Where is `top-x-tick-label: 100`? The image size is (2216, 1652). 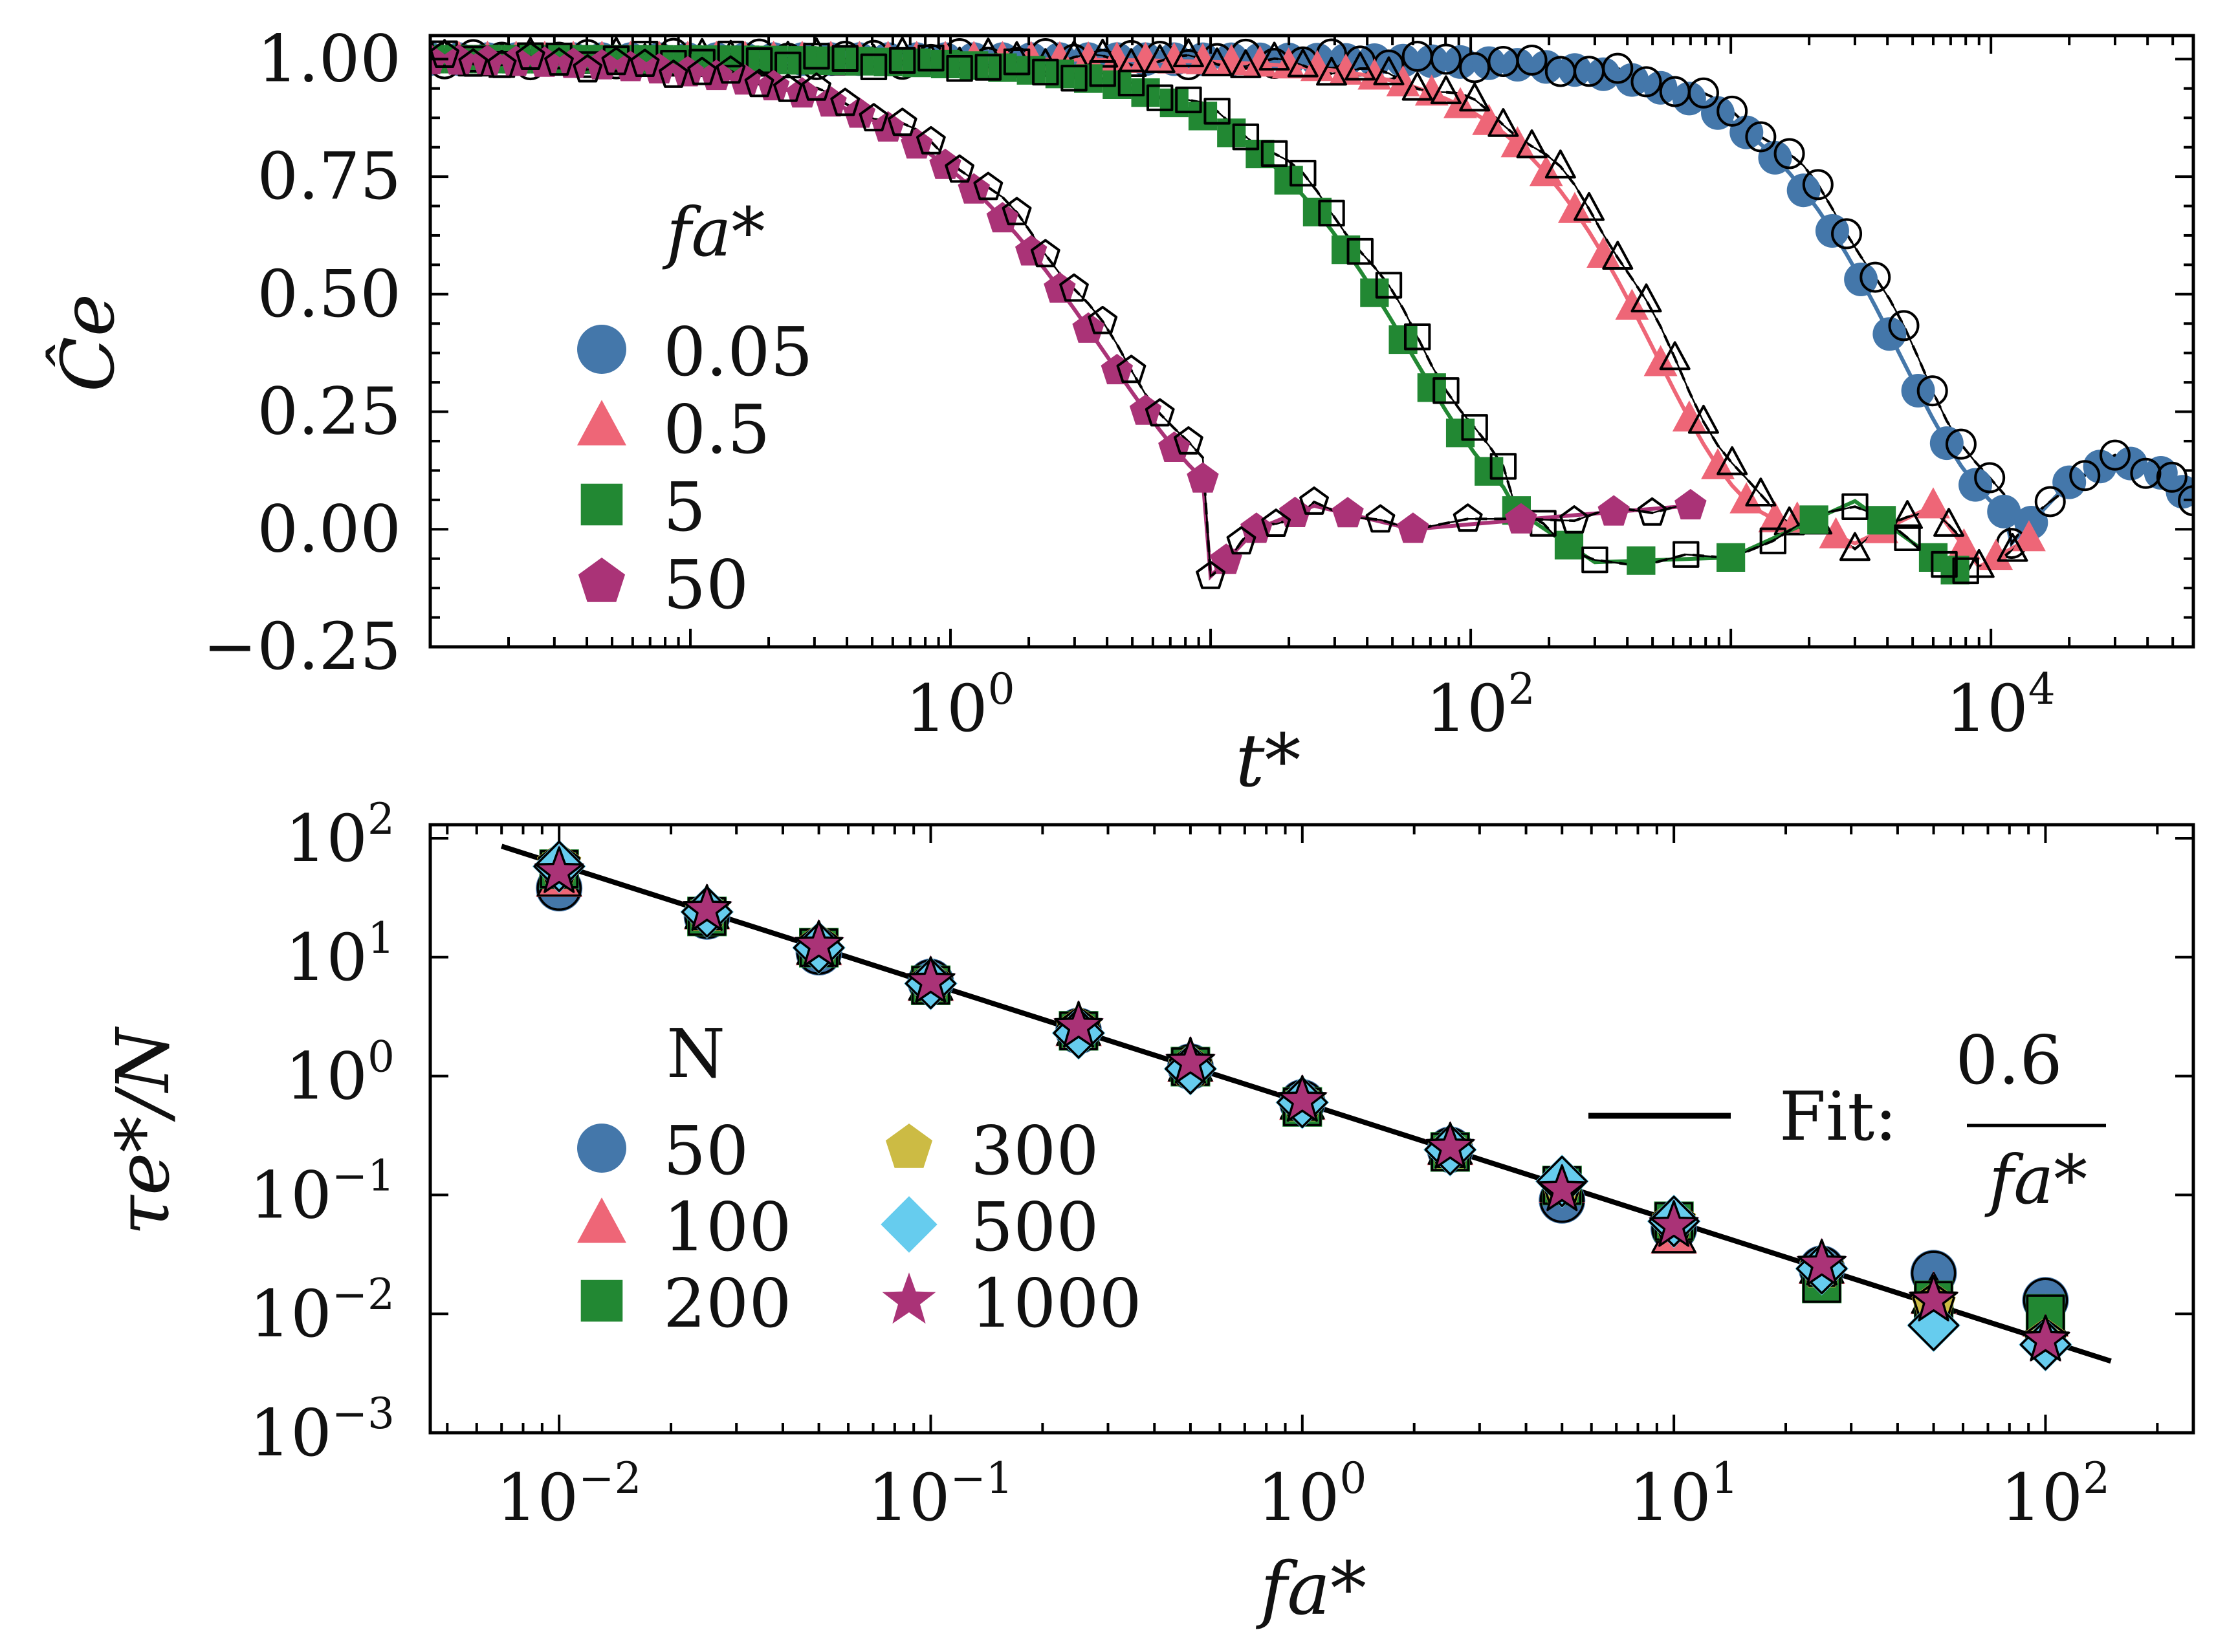 top-x-tick-label: 100 is located at coordinates (960, 705).